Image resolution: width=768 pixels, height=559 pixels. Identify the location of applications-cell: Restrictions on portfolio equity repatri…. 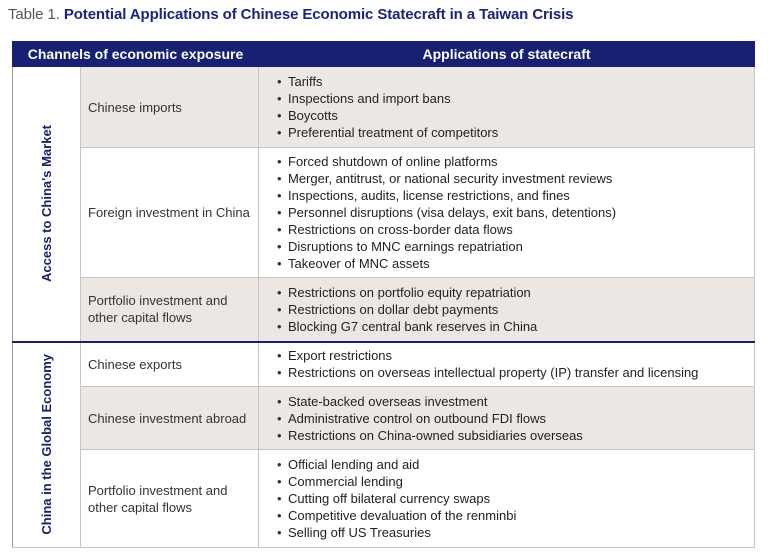
(506, 309).